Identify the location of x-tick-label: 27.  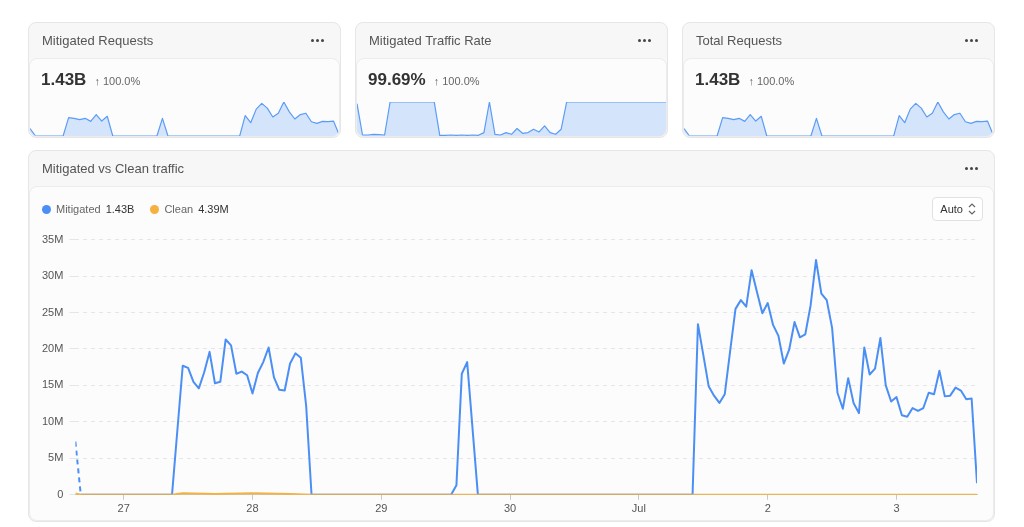
(123, 508).